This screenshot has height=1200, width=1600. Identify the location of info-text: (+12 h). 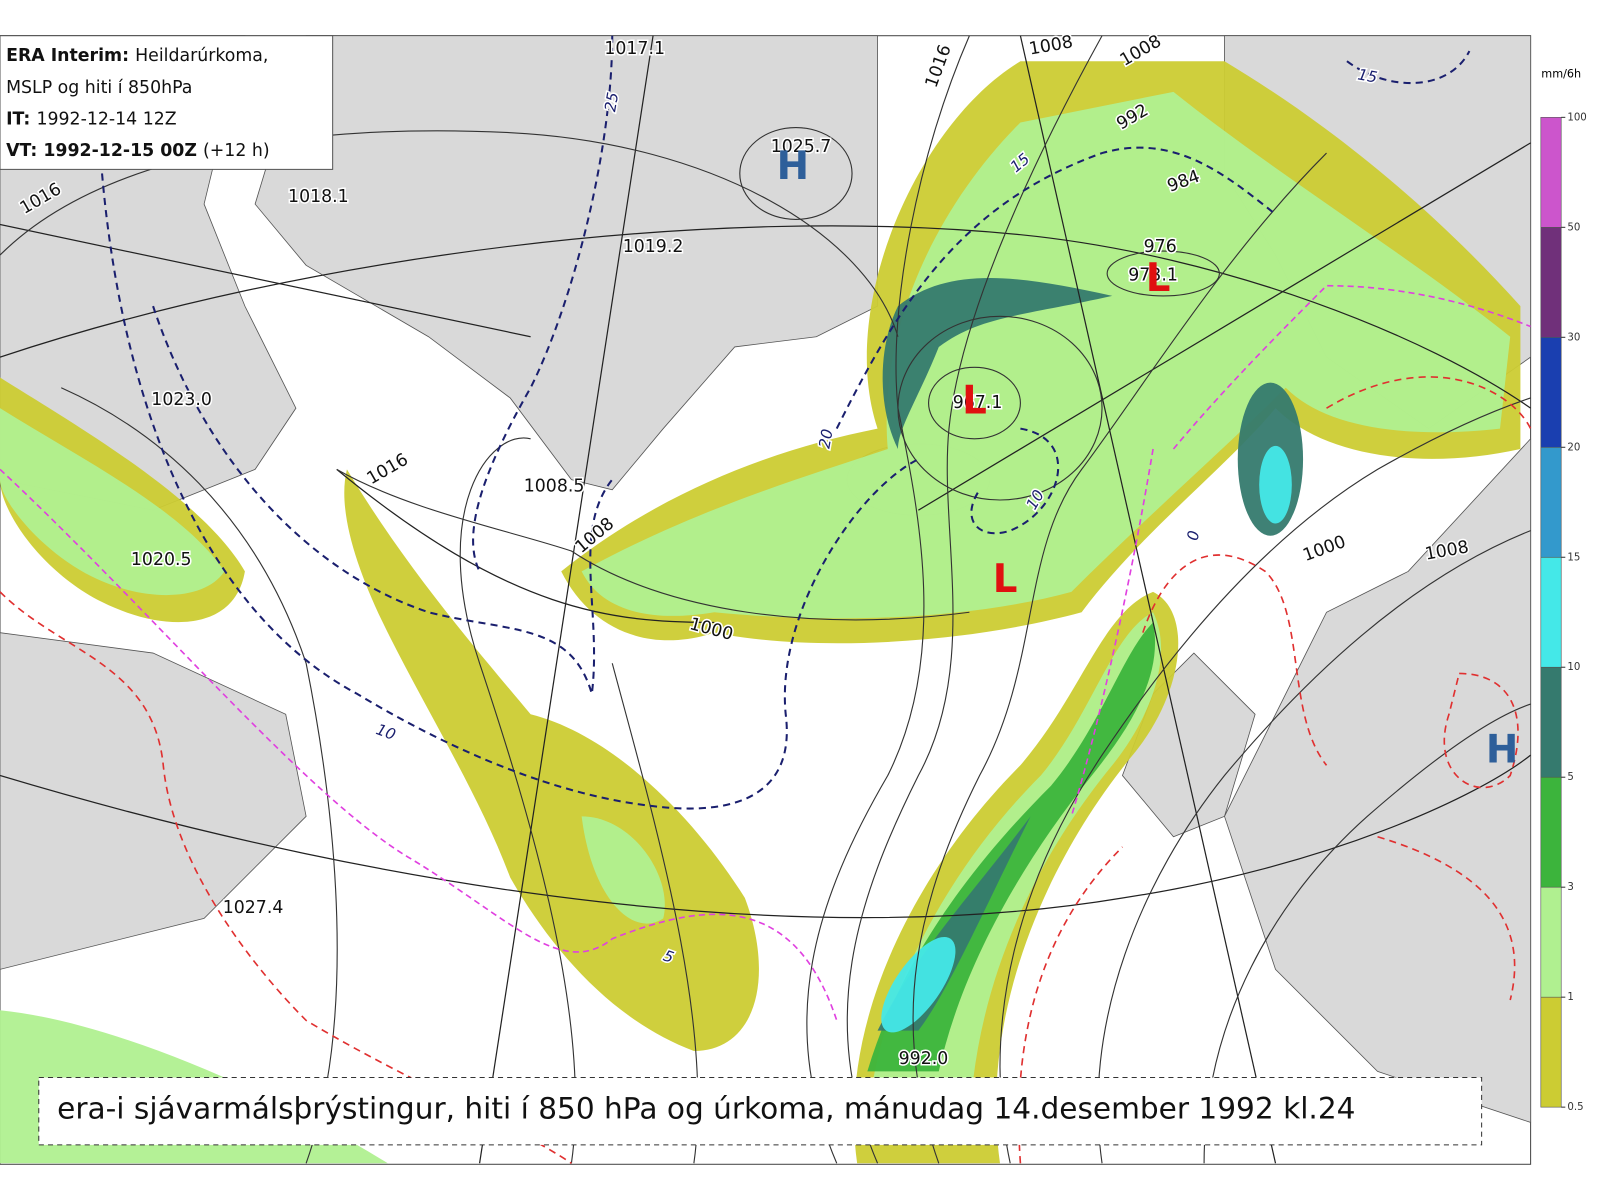
(236, 151).